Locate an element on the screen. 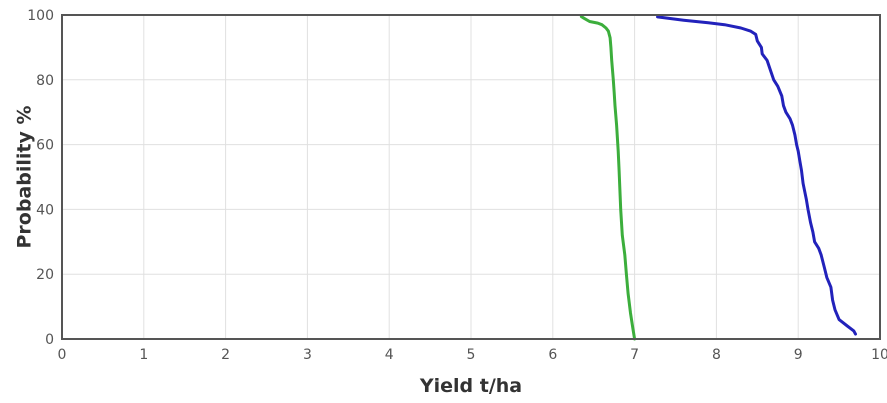 Image resolution: width=887 pixels, height=403 pixels. x-tick-label: 6 is located at coordinates (552, 355).